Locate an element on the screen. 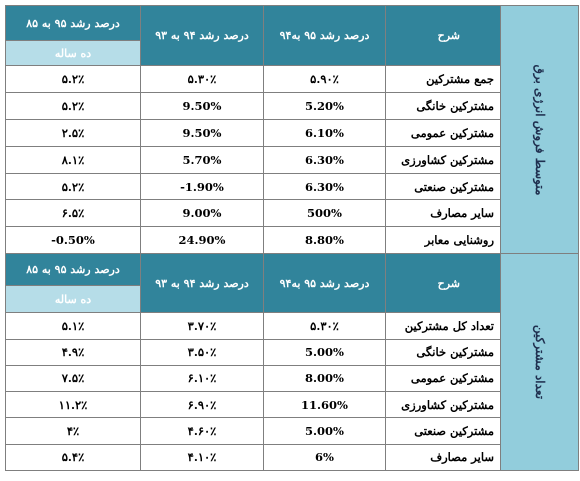  cell-value: -0.50% is located at coordinates (73, 240).